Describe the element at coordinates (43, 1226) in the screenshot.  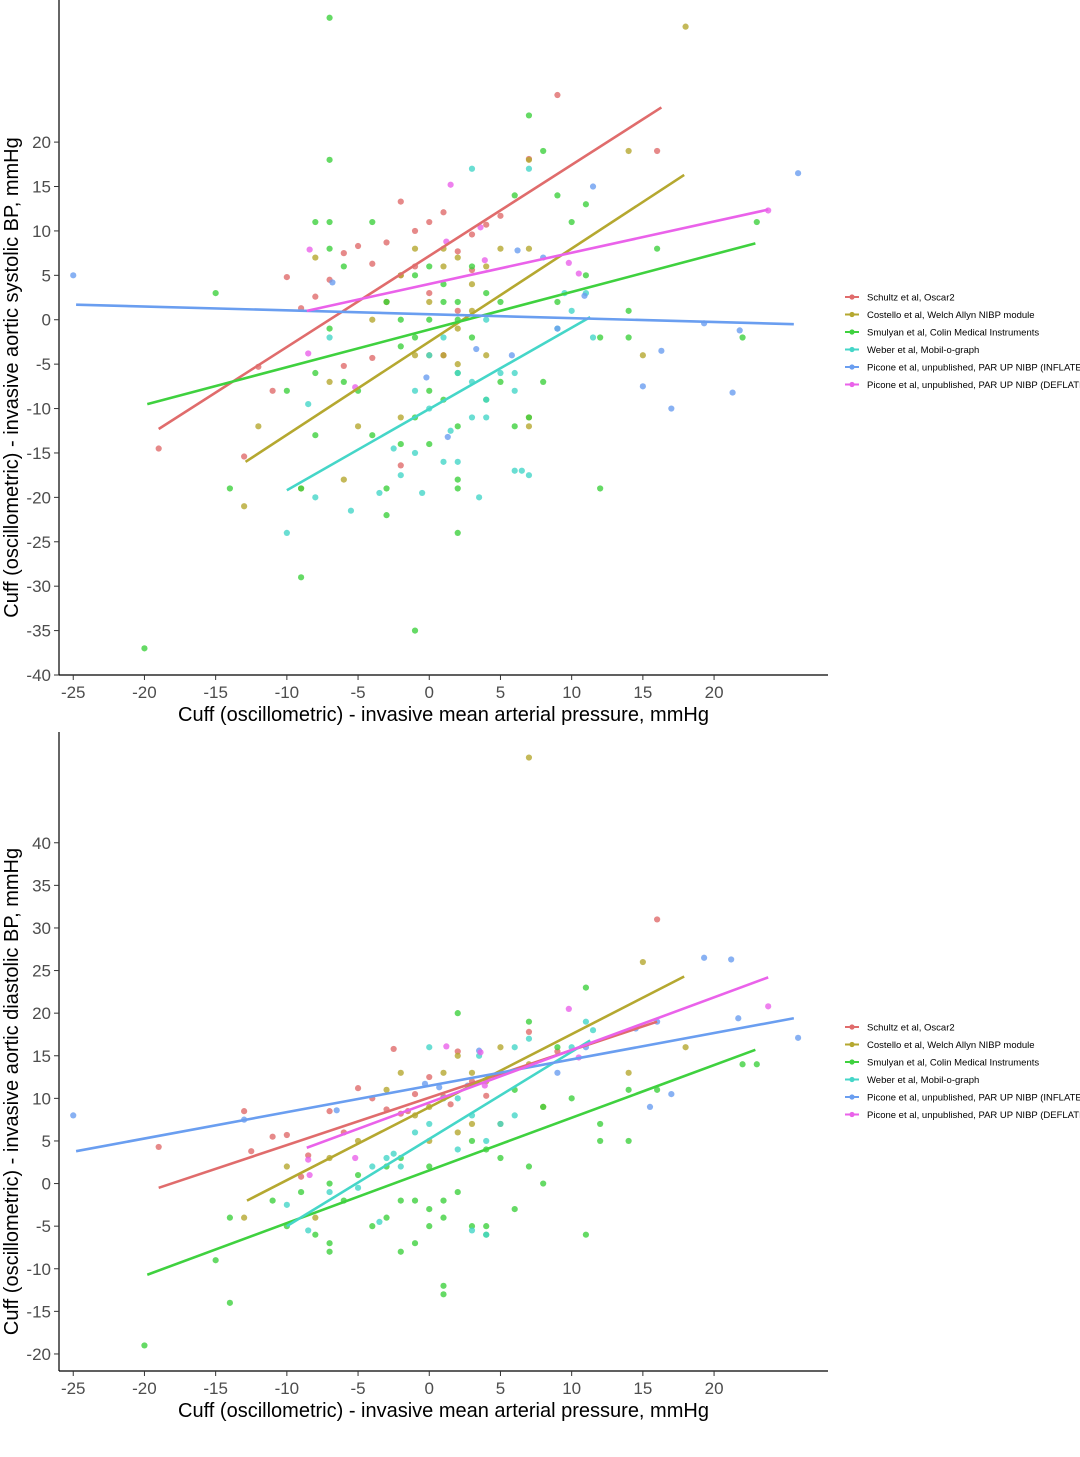
I see `y-tick-label: -5` at that location.